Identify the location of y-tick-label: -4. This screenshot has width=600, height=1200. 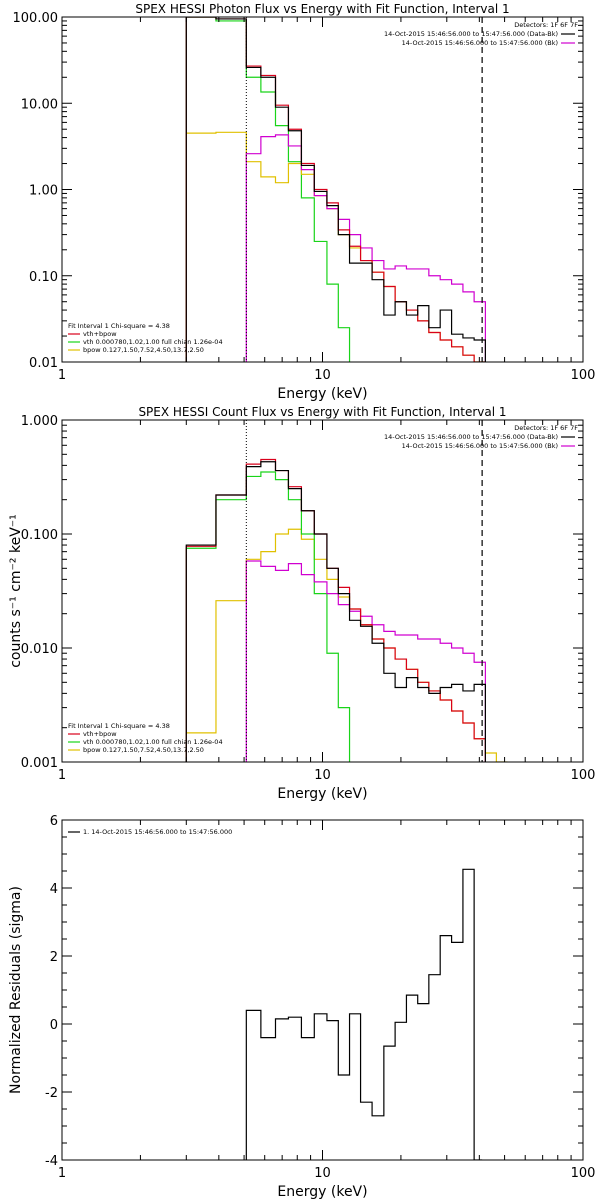
(51, 1161).